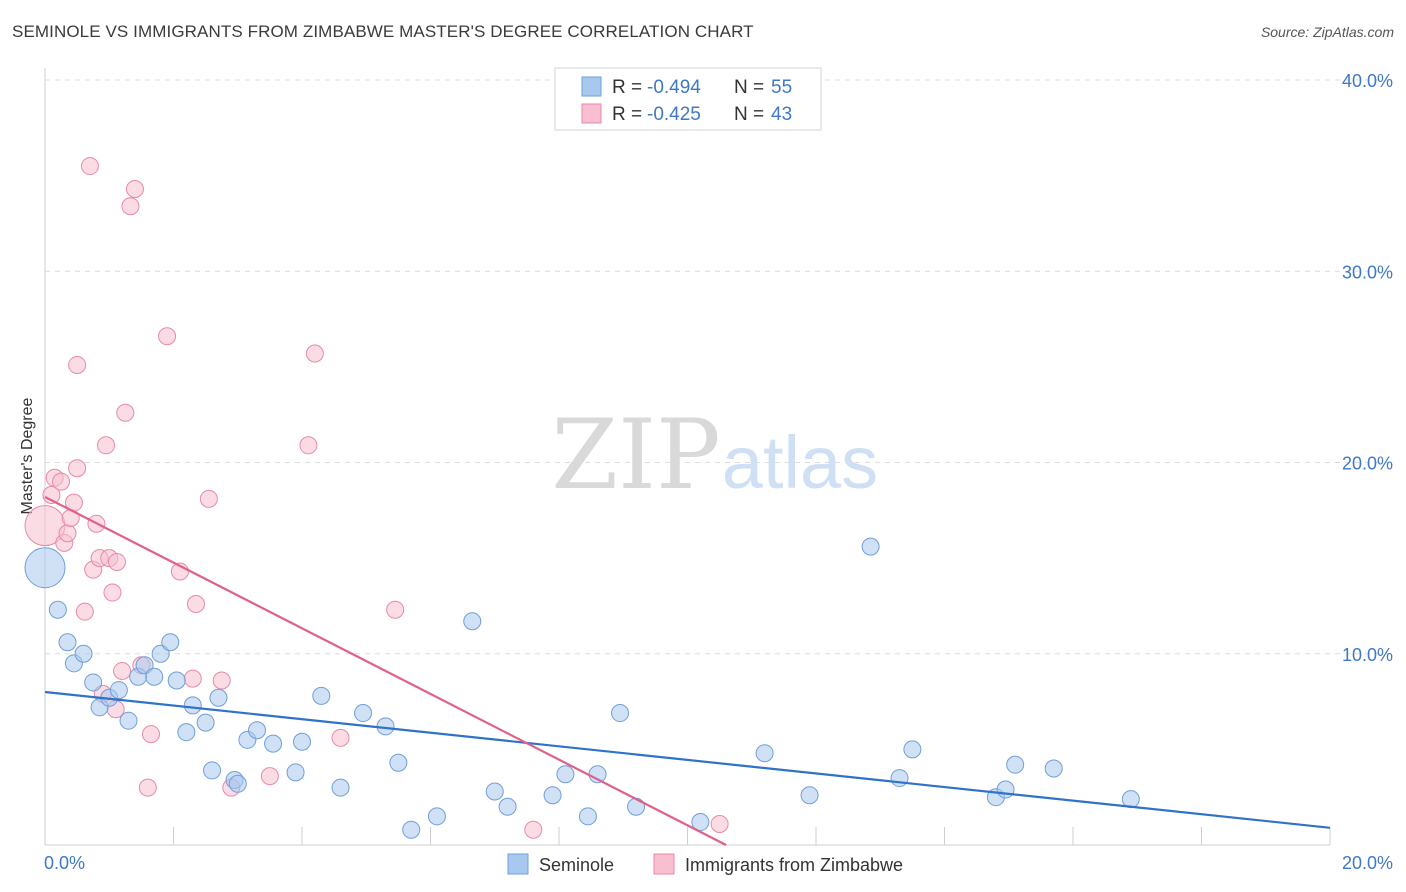 This screenshot has height=892, width=1406. Describe the element at coordinates (591, 113) in the screenshot. I see `legend-swatch-zimbabwe` at that location.